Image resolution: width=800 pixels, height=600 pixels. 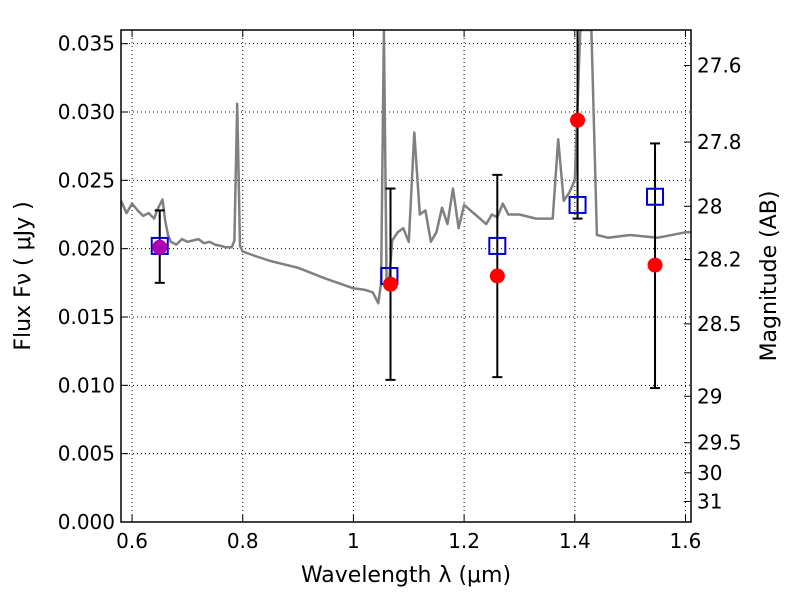 What do you see at coordinates (86, 180) in the screenshot?
I see `y-tick-label: 0.025` at bounding box center [86, 180].